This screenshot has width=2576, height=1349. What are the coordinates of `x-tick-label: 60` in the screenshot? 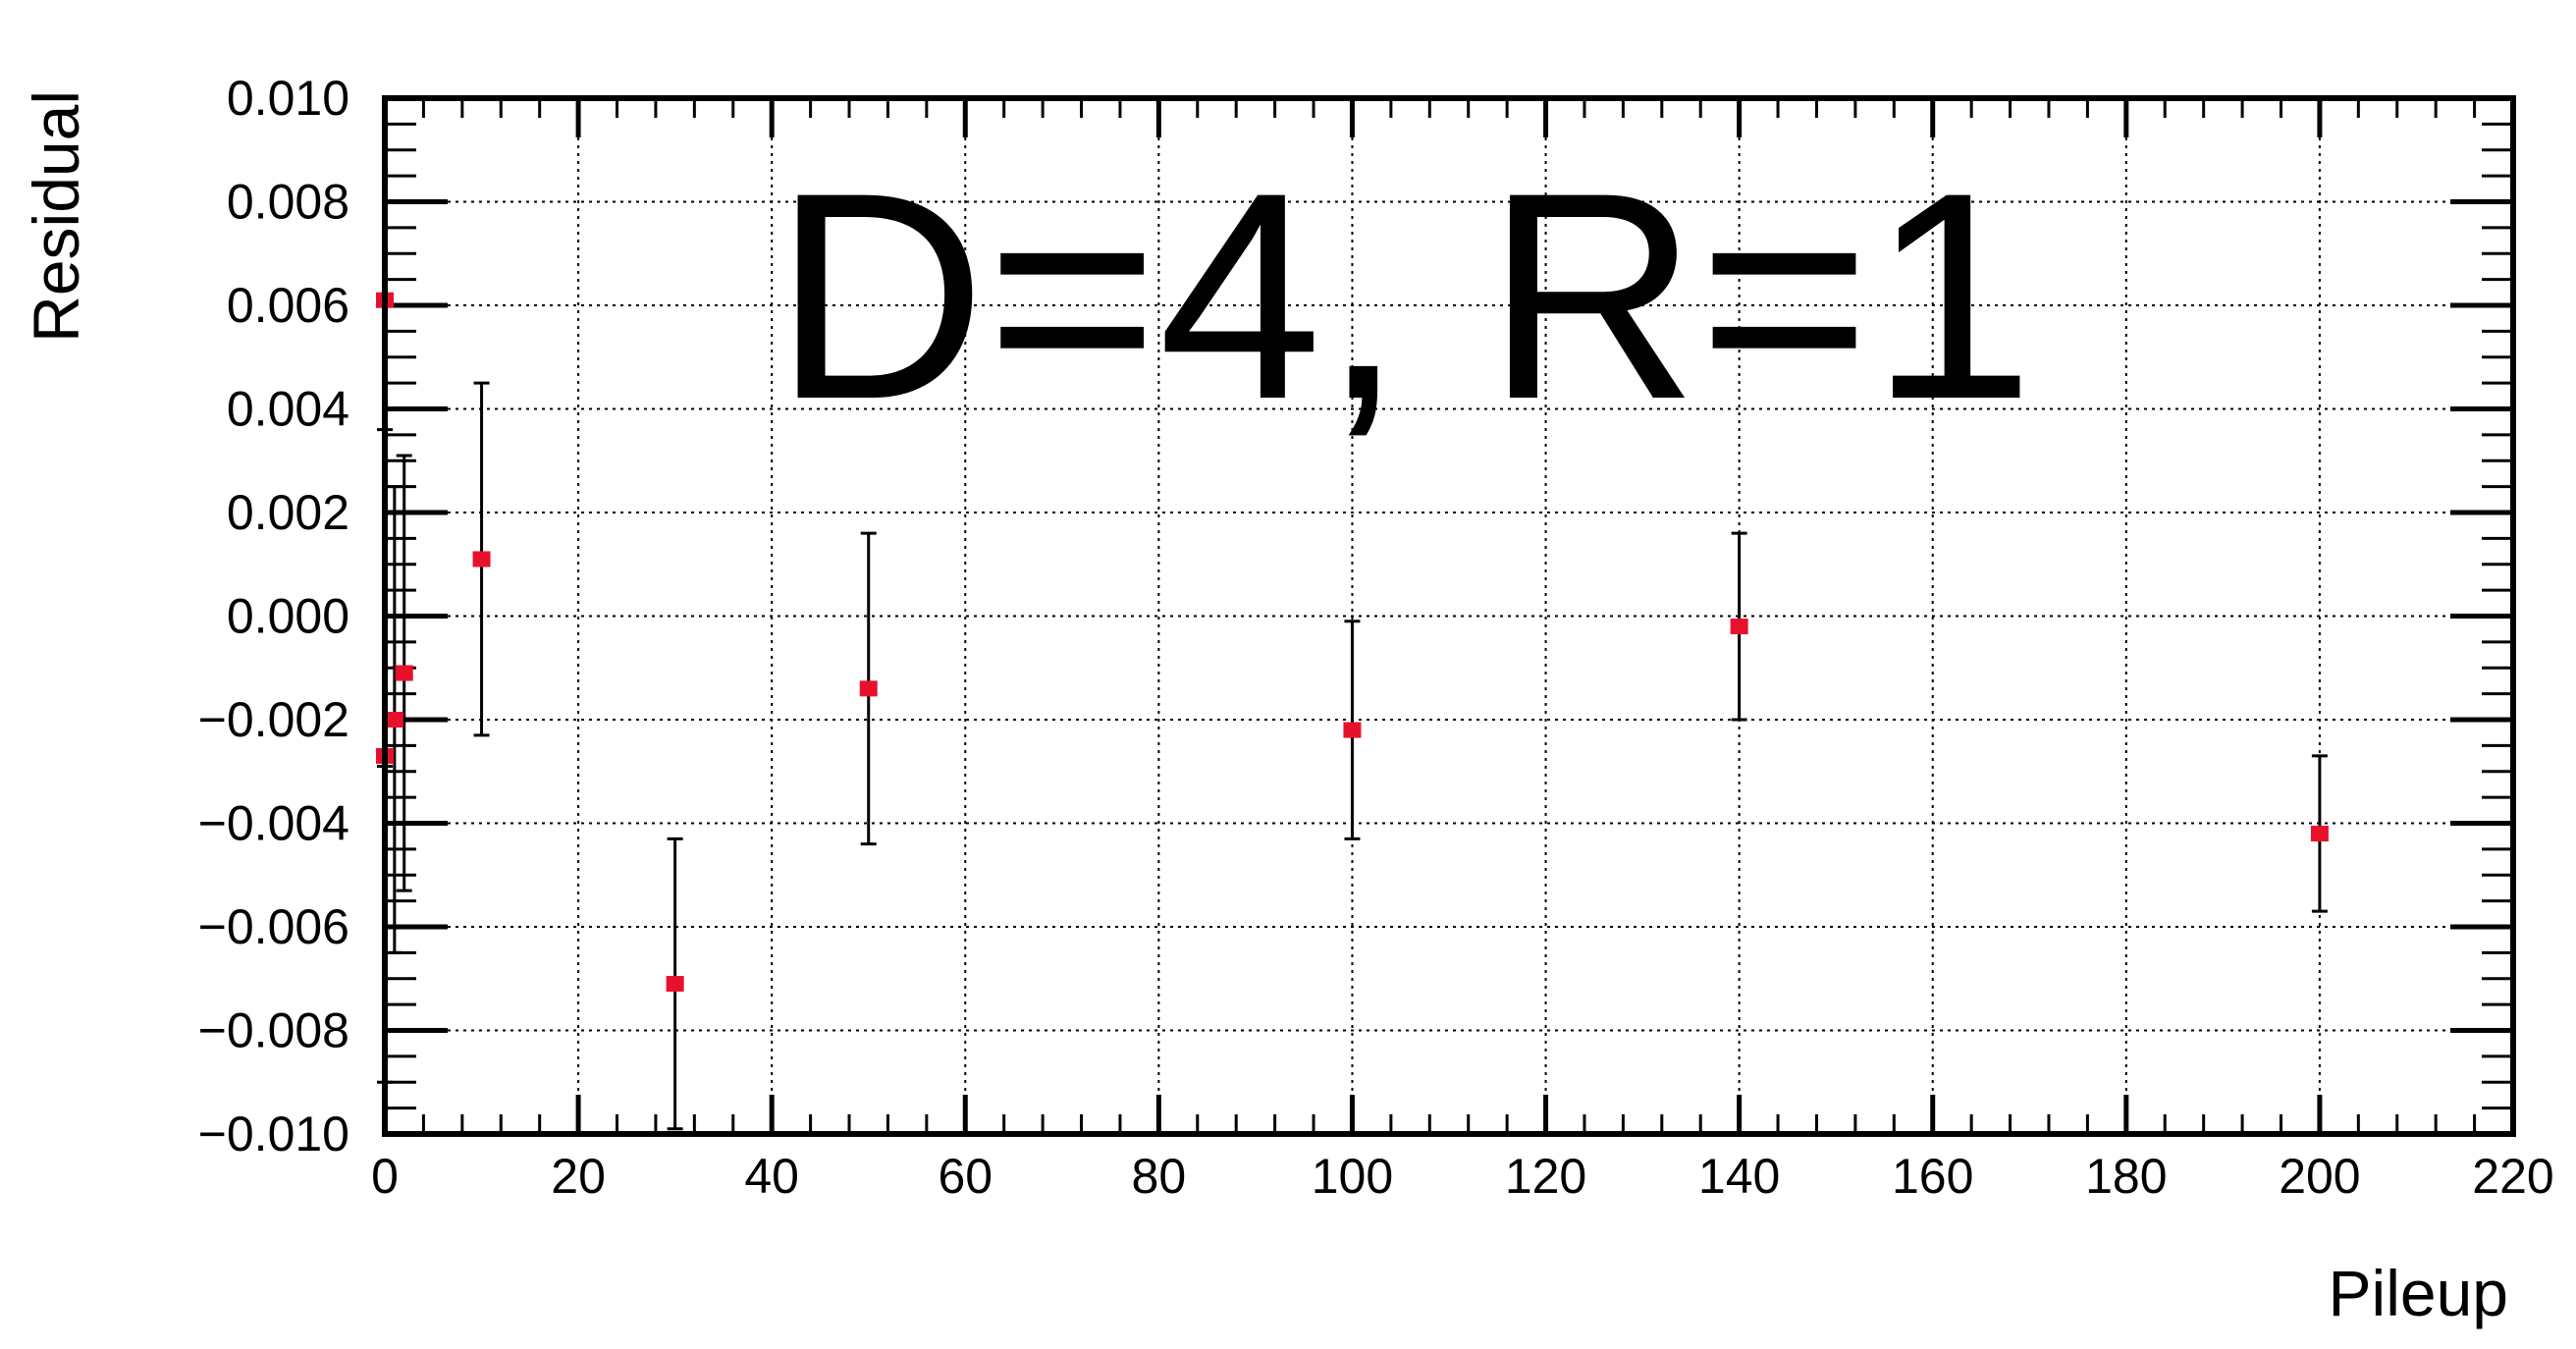 It's located at (965, 1176).